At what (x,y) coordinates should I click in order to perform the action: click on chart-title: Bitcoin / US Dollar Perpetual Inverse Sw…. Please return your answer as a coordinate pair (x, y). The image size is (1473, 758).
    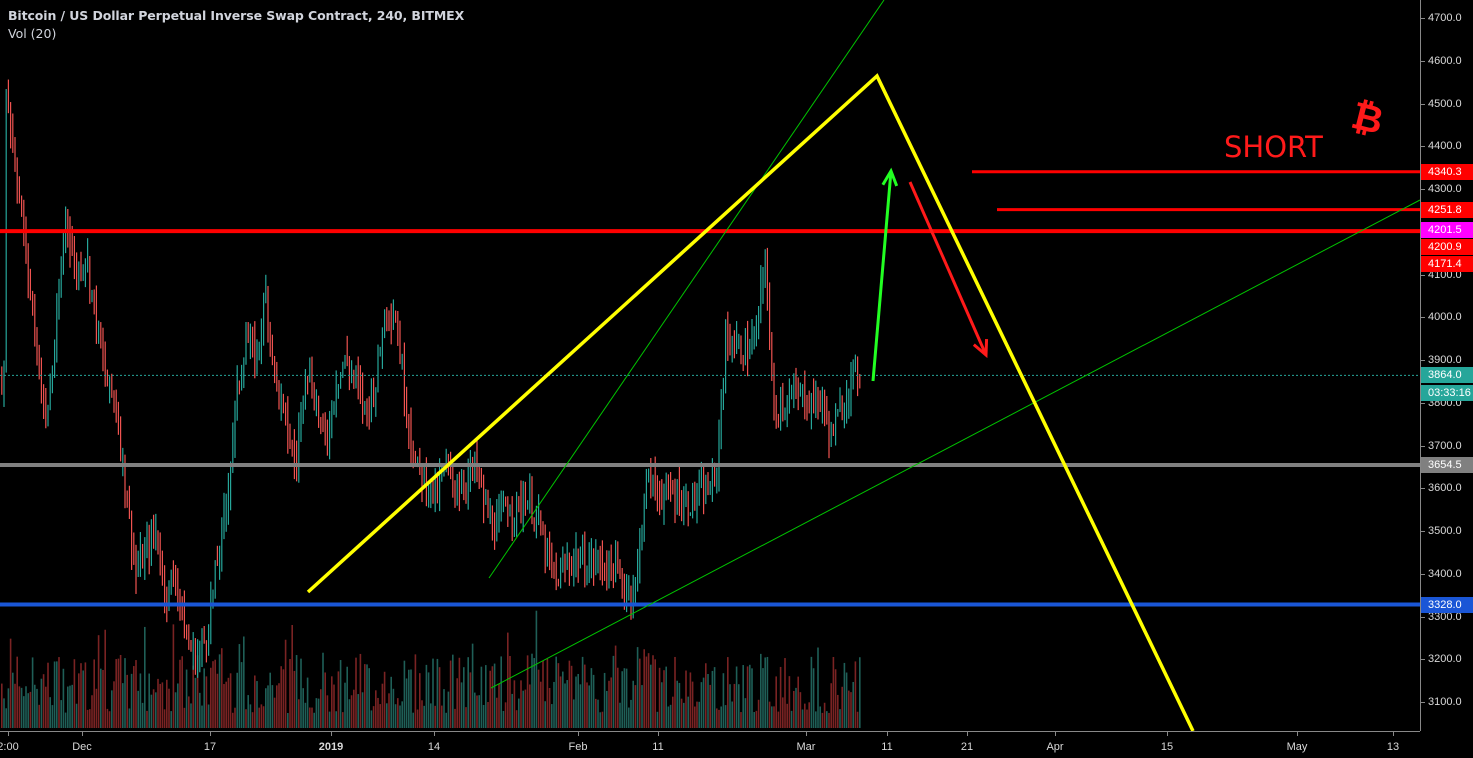
    Looking at the image, I should click on (236, 15).